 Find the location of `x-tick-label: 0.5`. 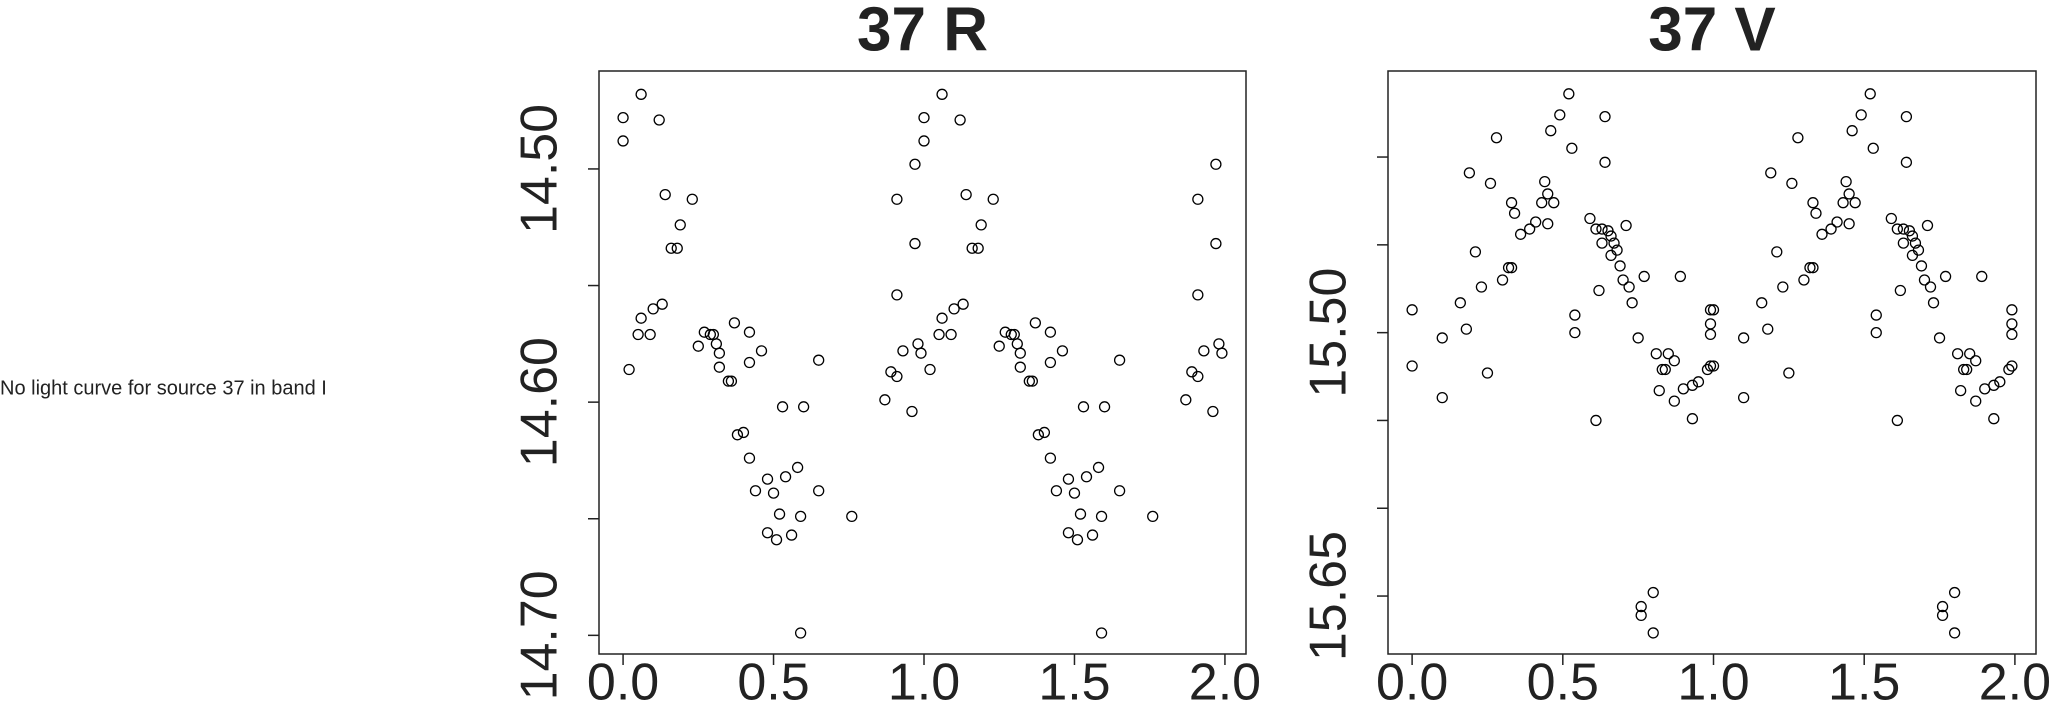

x-tick-label: 0.5 is located at coordinates (773, 681).